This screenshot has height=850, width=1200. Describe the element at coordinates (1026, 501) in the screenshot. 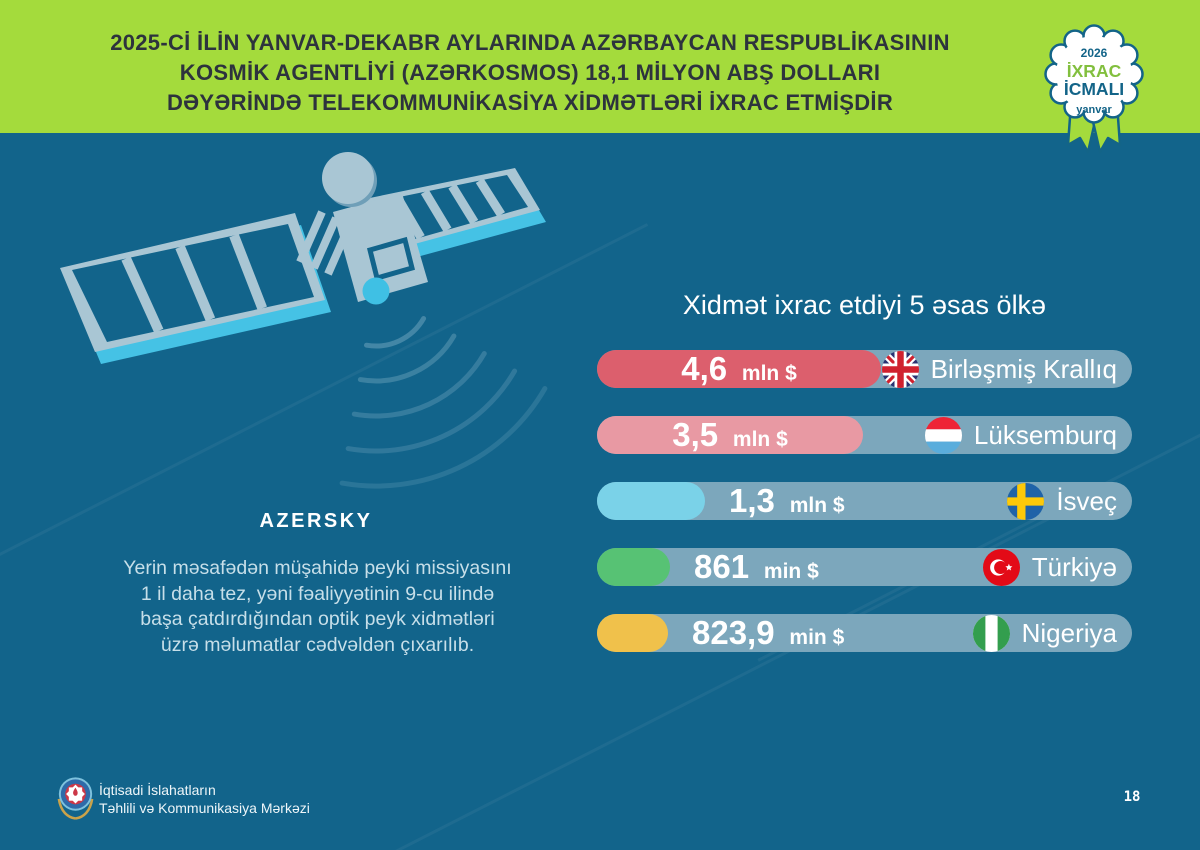

I see `sweden-flag-icon` at that location.